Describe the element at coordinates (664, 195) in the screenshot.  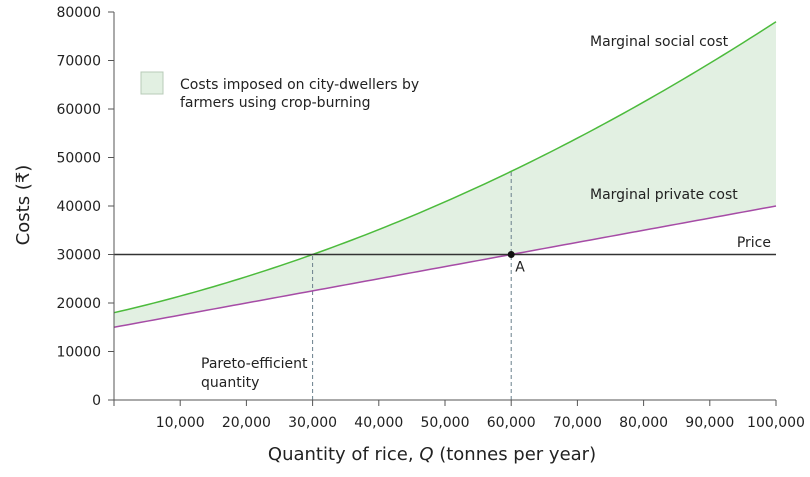
I see `series-label: Marginal private cost` at that location.